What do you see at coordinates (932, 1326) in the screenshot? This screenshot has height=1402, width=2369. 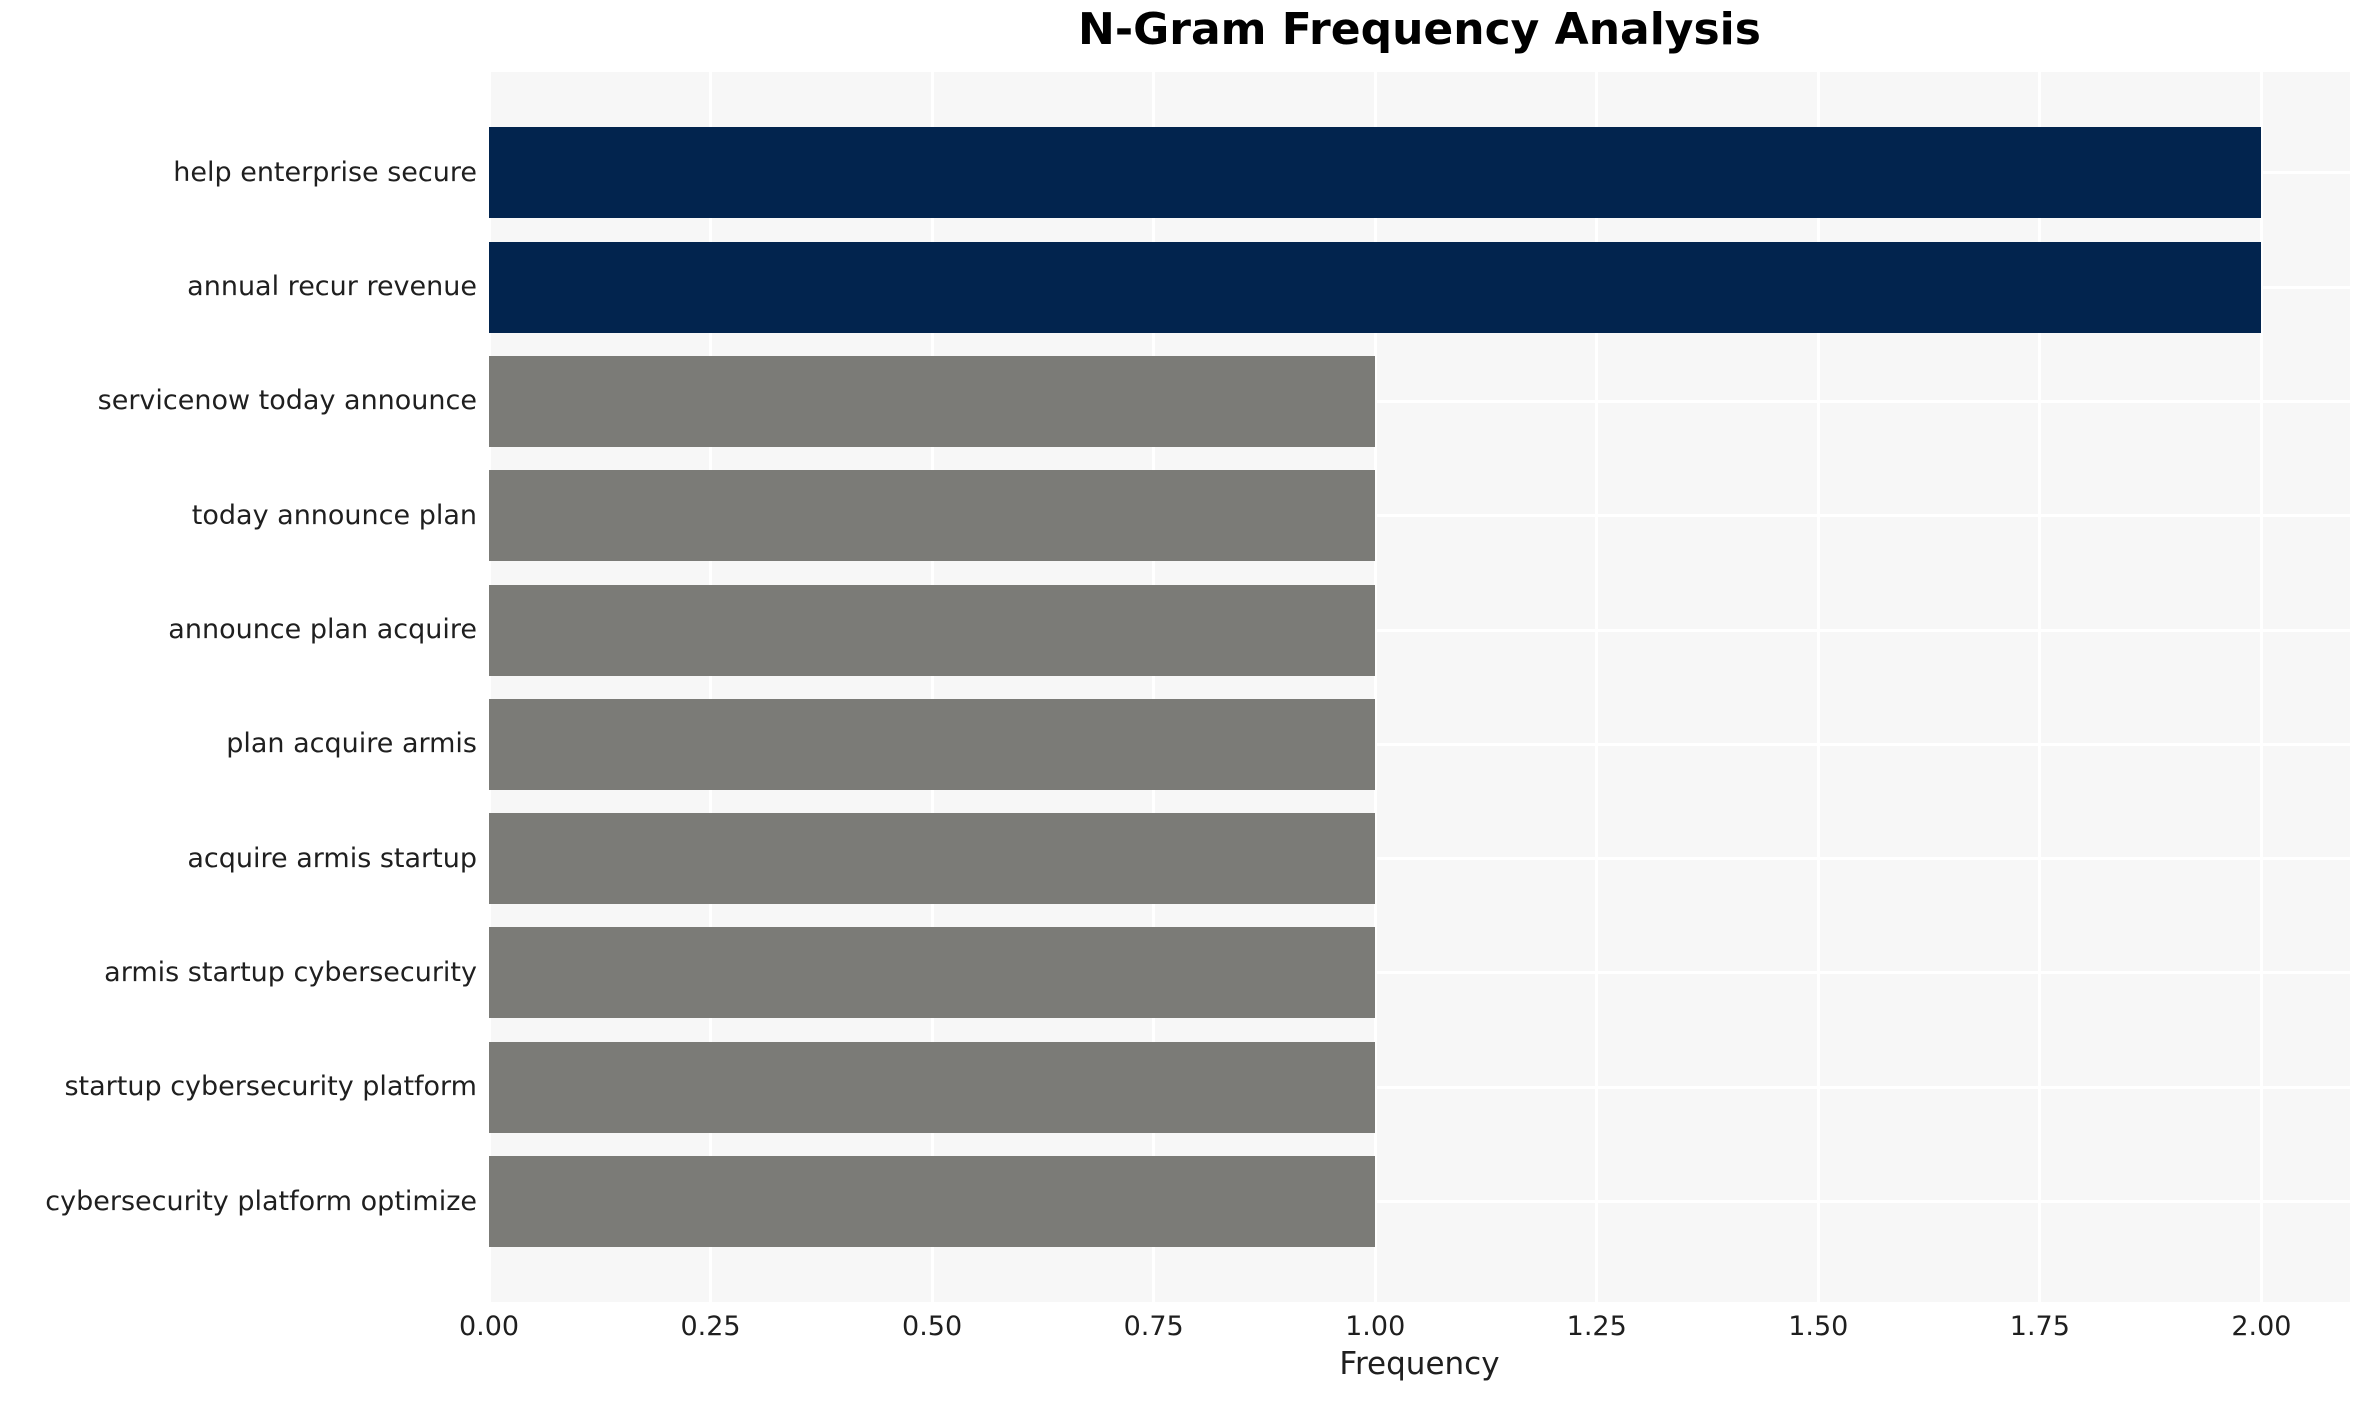 I see `x-tick-label: 0.50` at bounding box center [932, 1326].